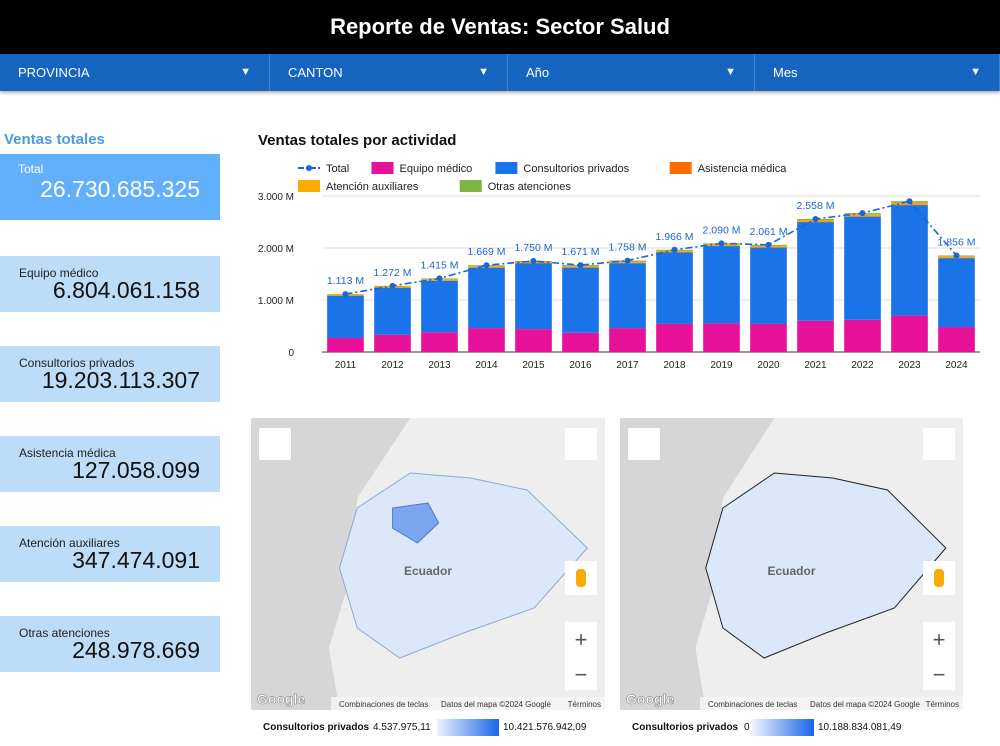  What do you see at coordinates (576, 169) in the screenshot?
I see `legend-label: Consultorios privados` at bounding box center [576, 169].